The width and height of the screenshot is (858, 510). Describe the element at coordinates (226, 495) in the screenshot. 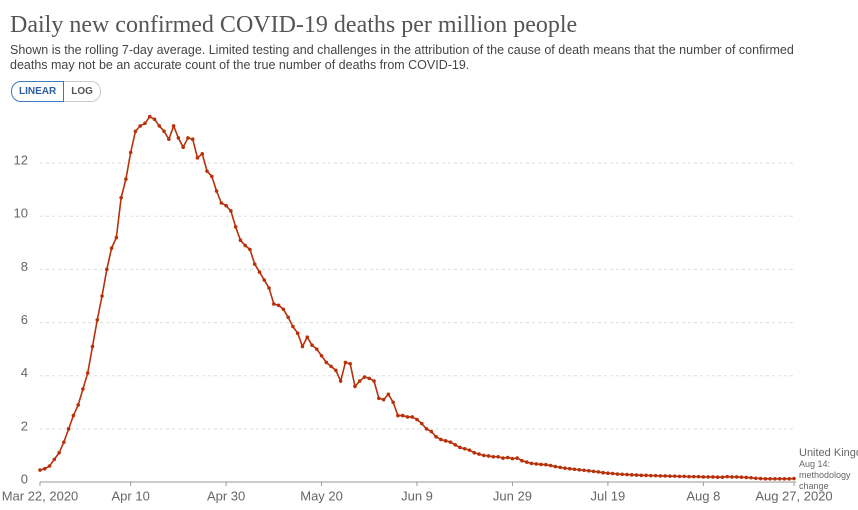

I see `x-tick-label: Apr 30` at that location.